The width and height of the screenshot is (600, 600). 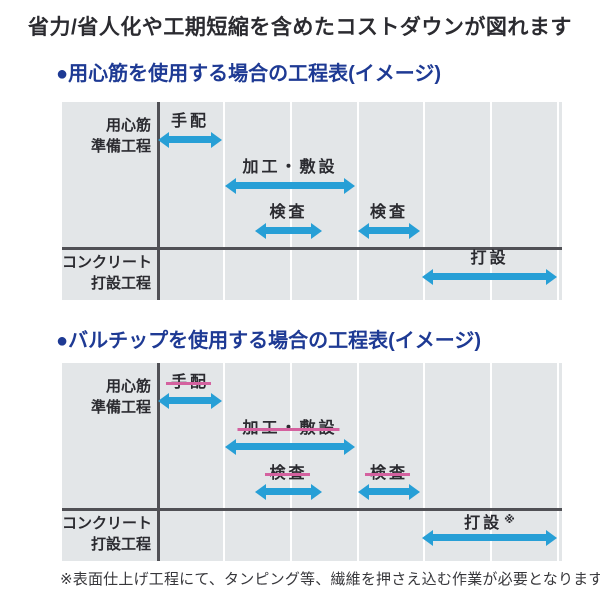 I want to click on task-label-text: 加工・敷設, so click(x=290, y=167).